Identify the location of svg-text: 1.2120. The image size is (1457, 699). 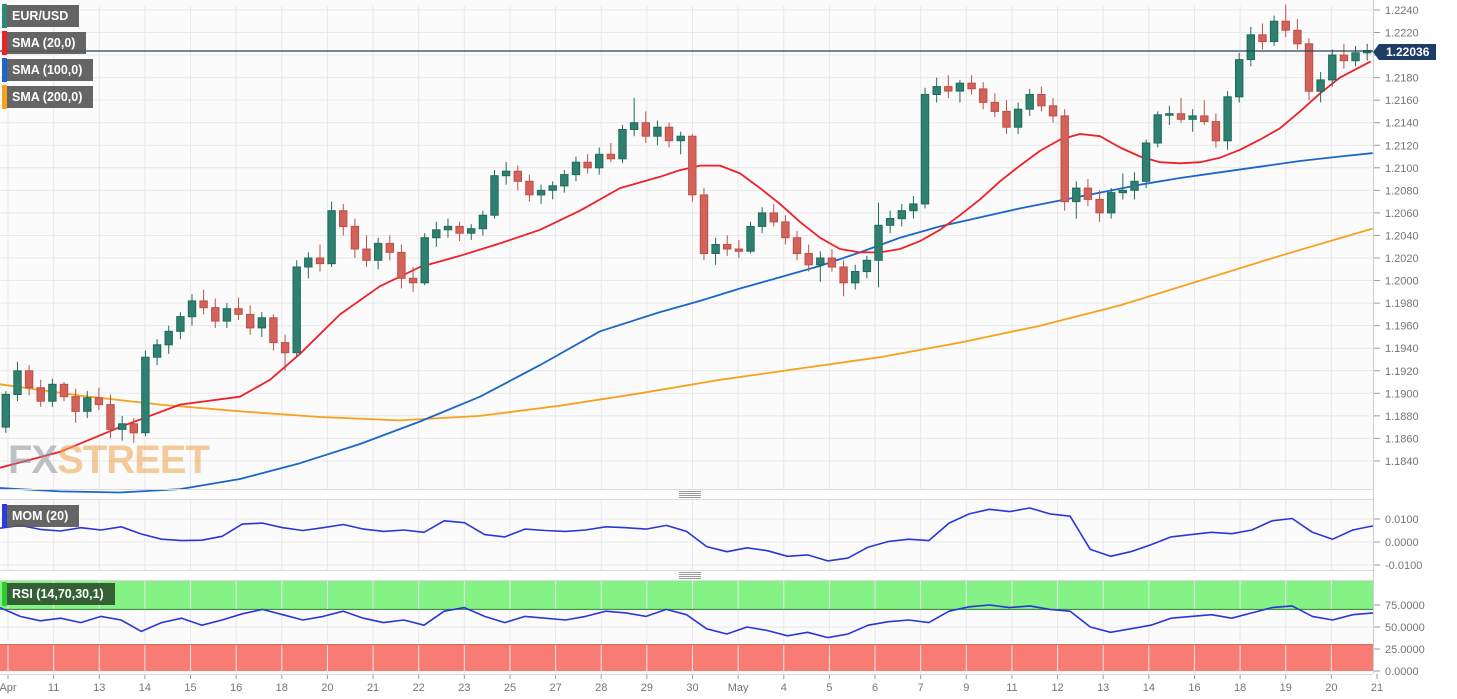
(1402, 146).